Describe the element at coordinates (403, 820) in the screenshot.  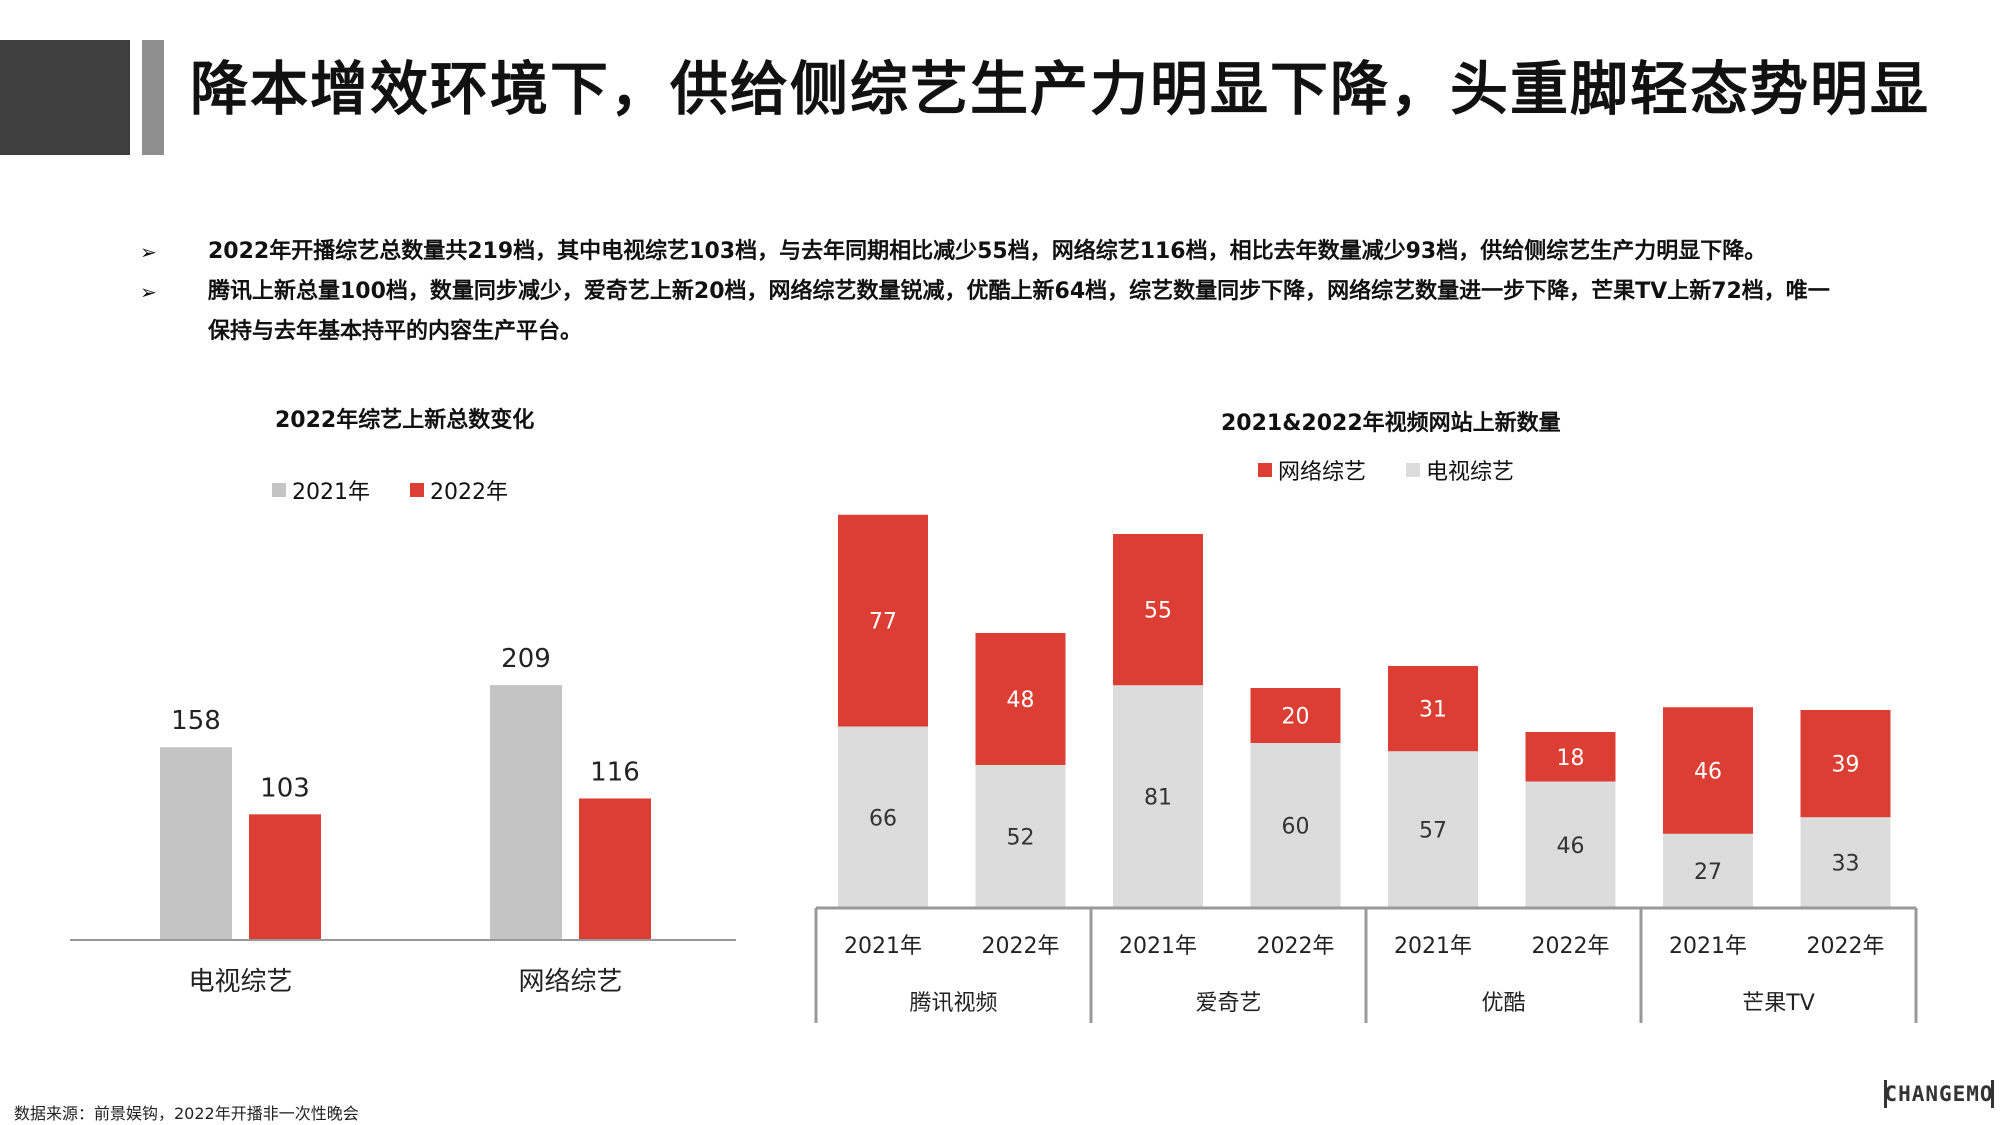
I see `chart1-bar-chart: 158 103 电视综艺 209 116 网络综艺` at that location.